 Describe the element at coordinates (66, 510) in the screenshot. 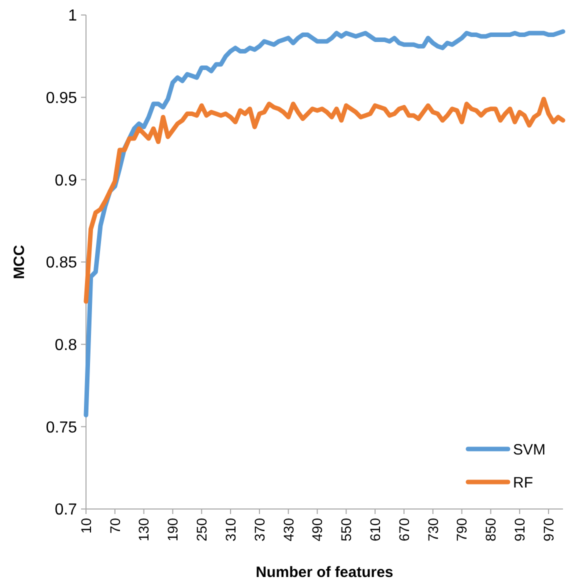

I see `y-tick-label: 0.7` at that location.